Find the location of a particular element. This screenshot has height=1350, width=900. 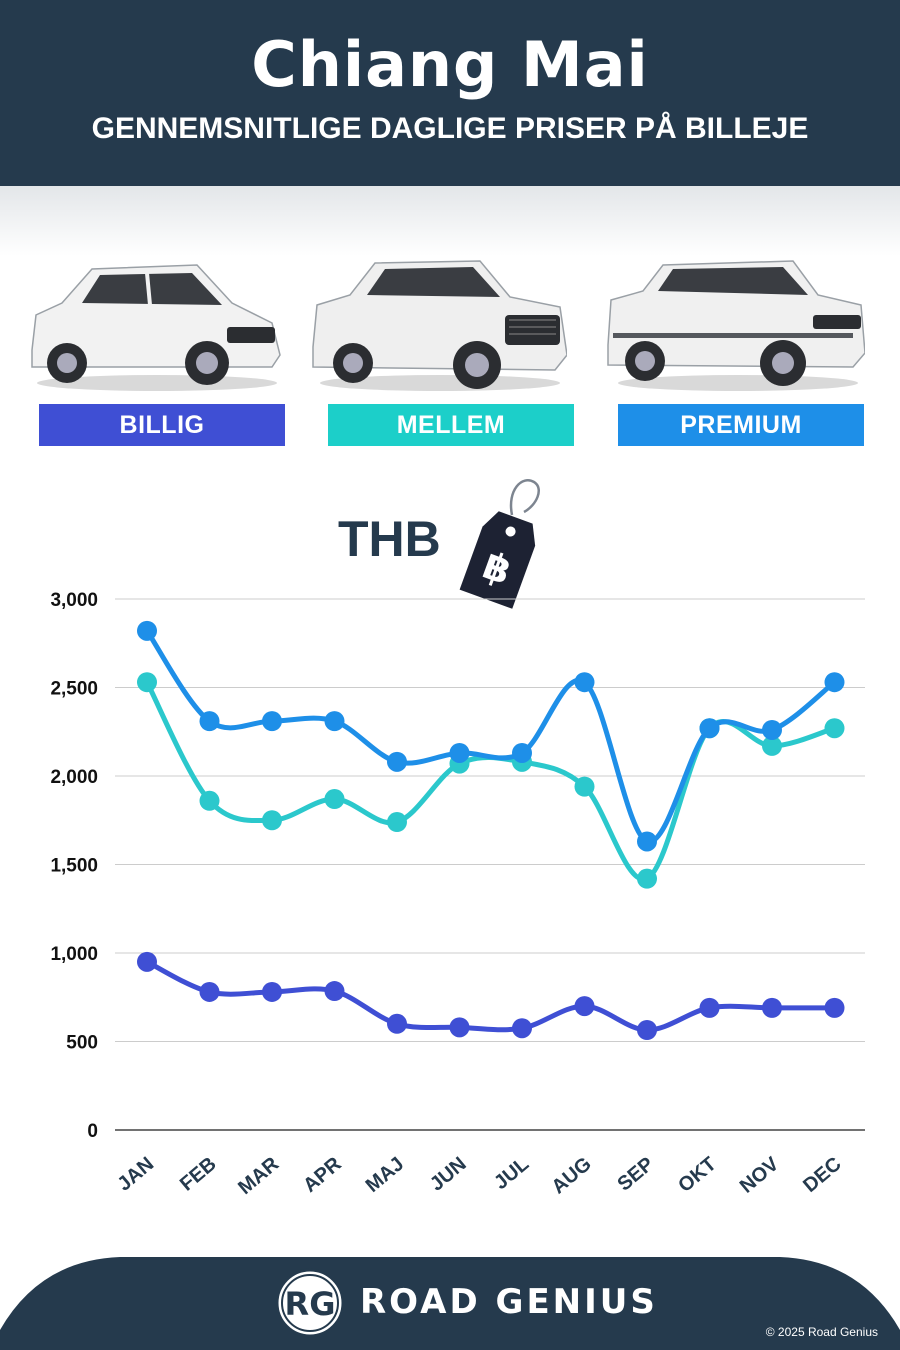

data-point-billig-jan is located at coordinates (147, 961).